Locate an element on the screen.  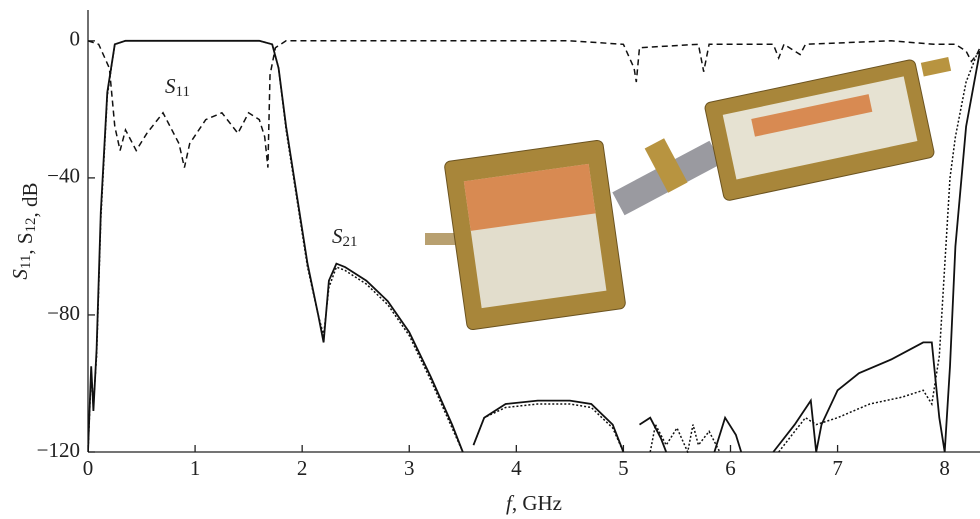
x-axis-label: f, GHz is located at coordinates (534, 503).